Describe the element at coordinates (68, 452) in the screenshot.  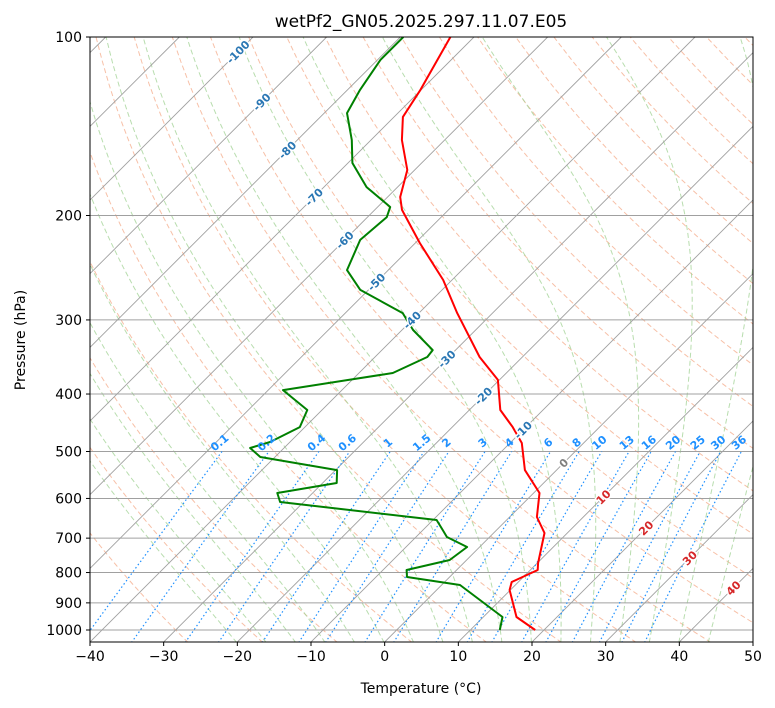
I see `y-tick-label: 500` at that location.